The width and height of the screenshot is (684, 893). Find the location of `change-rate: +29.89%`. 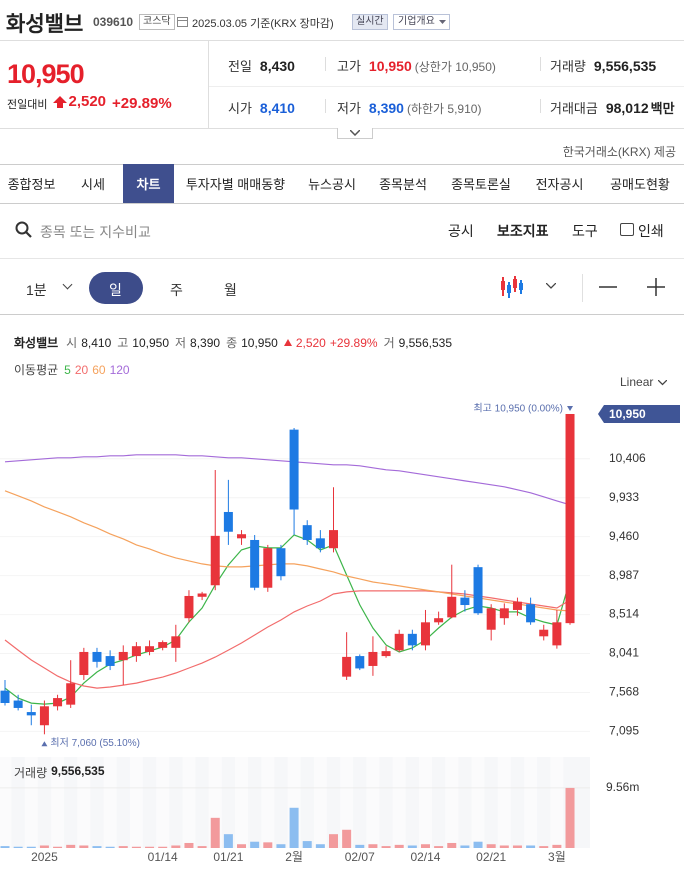

change-rate: +29.89% is located at coordinates (142, 103).